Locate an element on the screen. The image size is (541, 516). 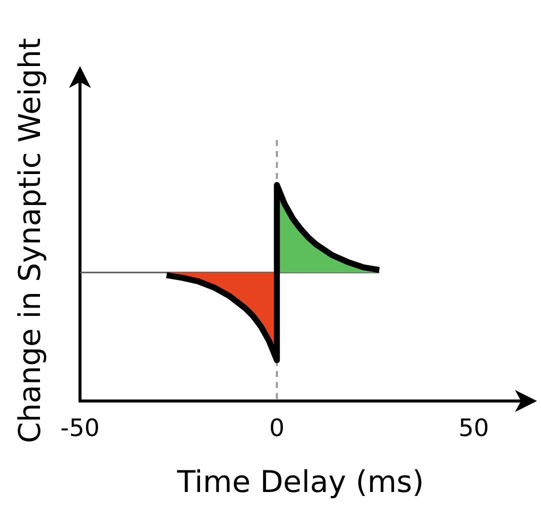
x-tick-label: 50 is located at coordinates (474, 428).